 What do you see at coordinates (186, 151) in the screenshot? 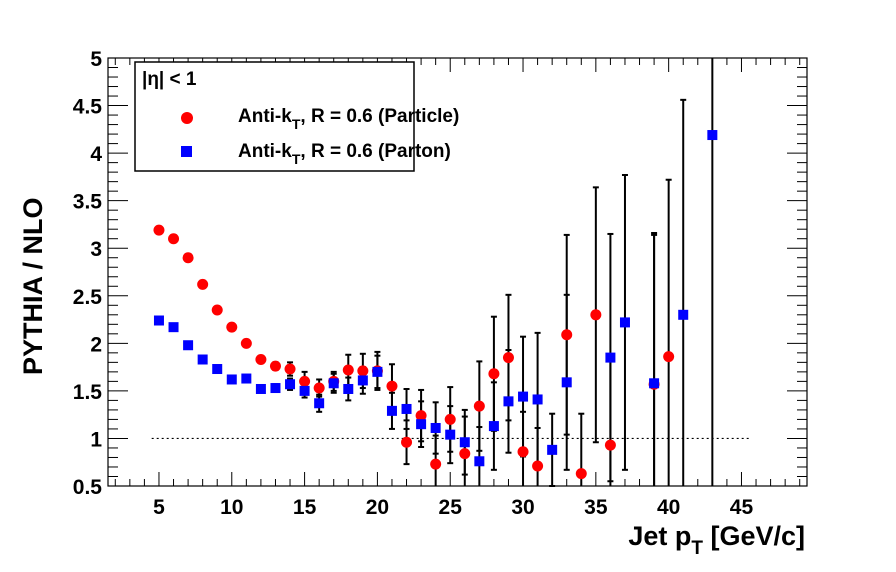
I see `legend-marker-parton` at bounding box center [186, 151].